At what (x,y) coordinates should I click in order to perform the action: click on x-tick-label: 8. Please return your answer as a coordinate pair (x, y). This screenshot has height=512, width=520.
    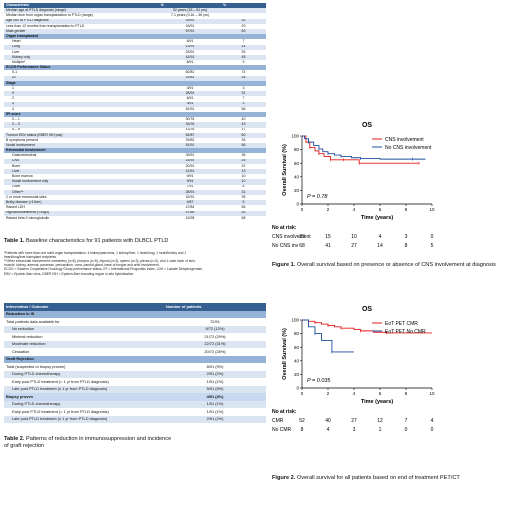
    Looking at the image, I should click on (406, 209).